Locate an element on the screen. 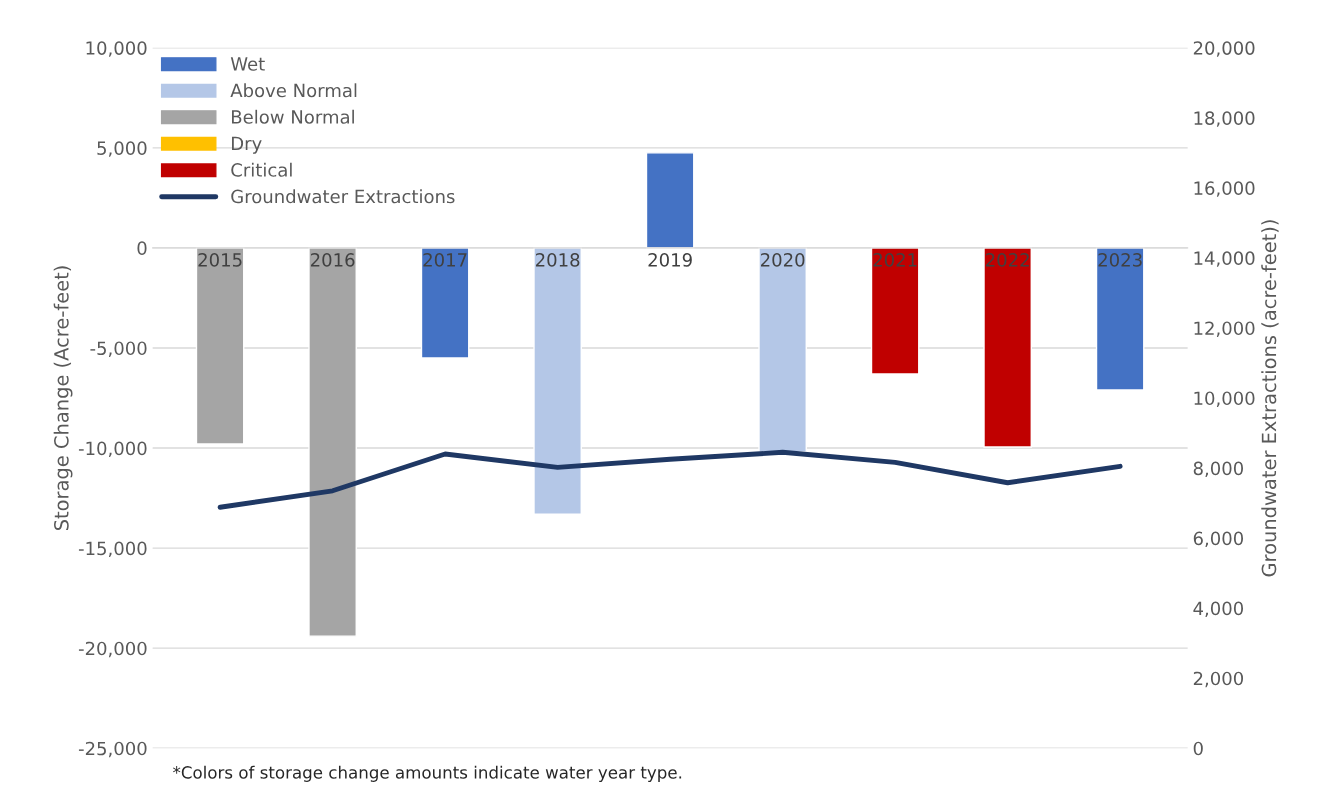  y-tick-label: -10,000 is located at coordinates (112, 449).